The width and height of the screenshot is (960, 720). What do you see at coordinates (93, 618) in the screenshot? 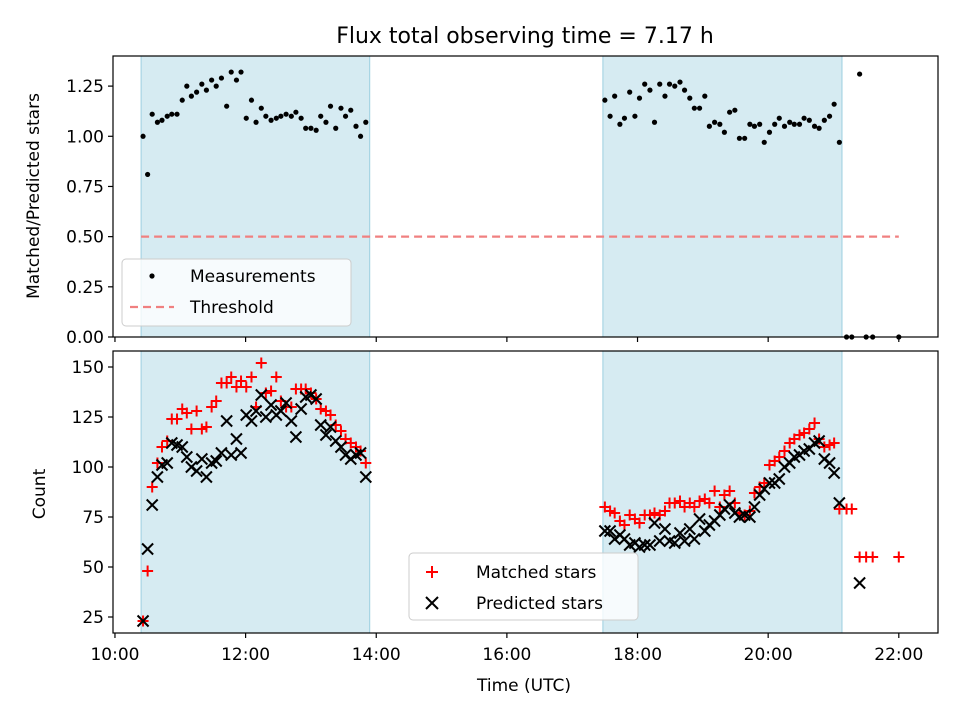
I see `bottom-ytick-label: 25` at bounding box center [93, 618].